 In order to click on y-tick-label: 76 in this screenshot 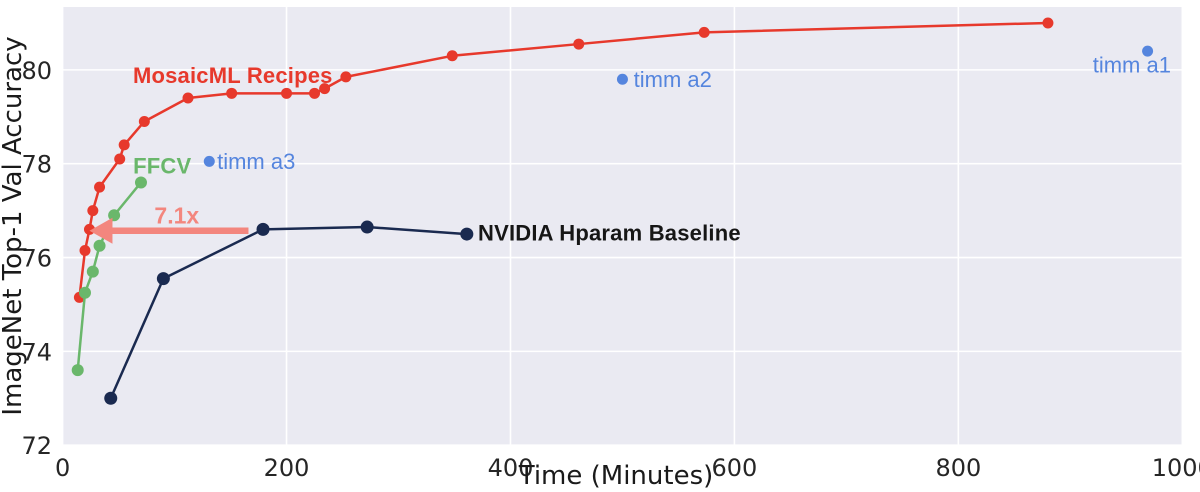, I will do `click(36, 259)`.